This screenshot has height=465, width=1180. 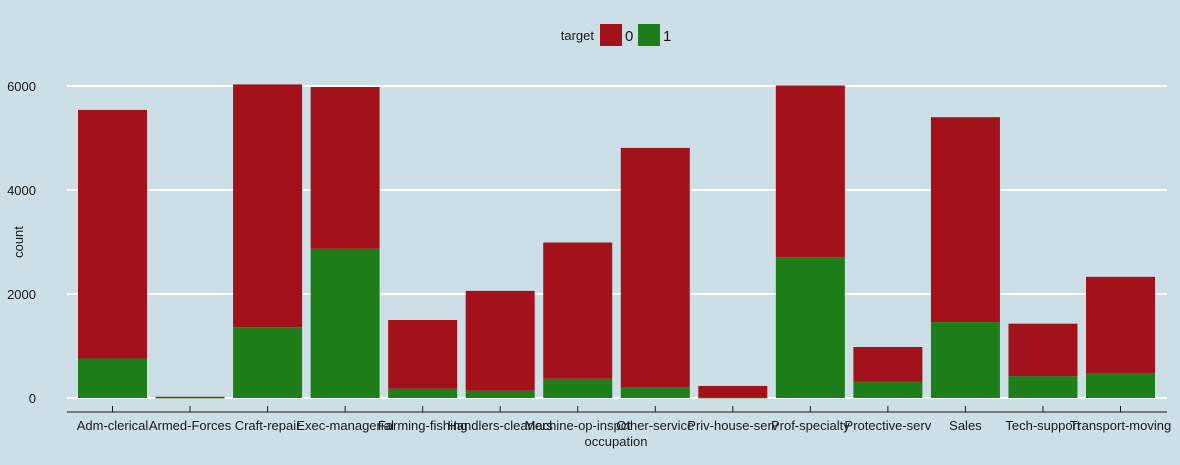 I want to click on x-tick-label-Other-service: Other-service, so click(x=655, y=425).